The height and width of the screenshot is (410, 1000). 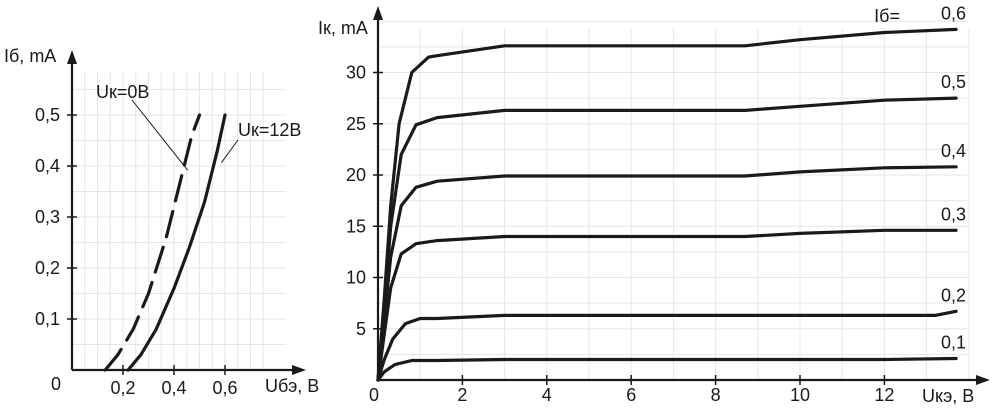 I want to click on left-x-tick-label: 0,6, so click(x=224, y=388).